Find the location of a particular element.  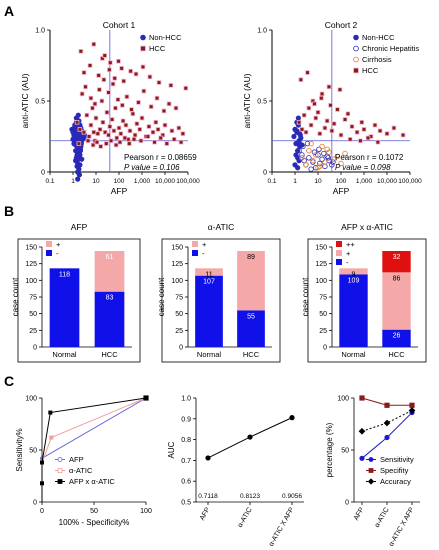

x-tick-label: 100,000 is located at coordinates (410, 181).